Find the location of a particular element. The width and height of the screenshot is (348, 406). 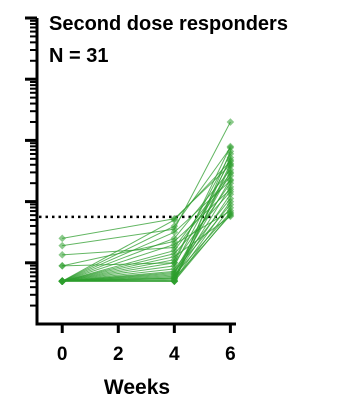

subject-line is located at coordinates (146, 214).